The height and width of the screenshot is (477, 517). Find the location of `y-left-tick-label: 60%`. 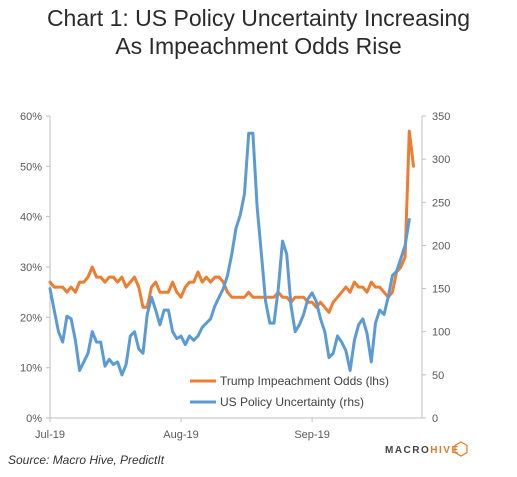

y-left-tick-label: 60% is located at coordinates (31, 117).